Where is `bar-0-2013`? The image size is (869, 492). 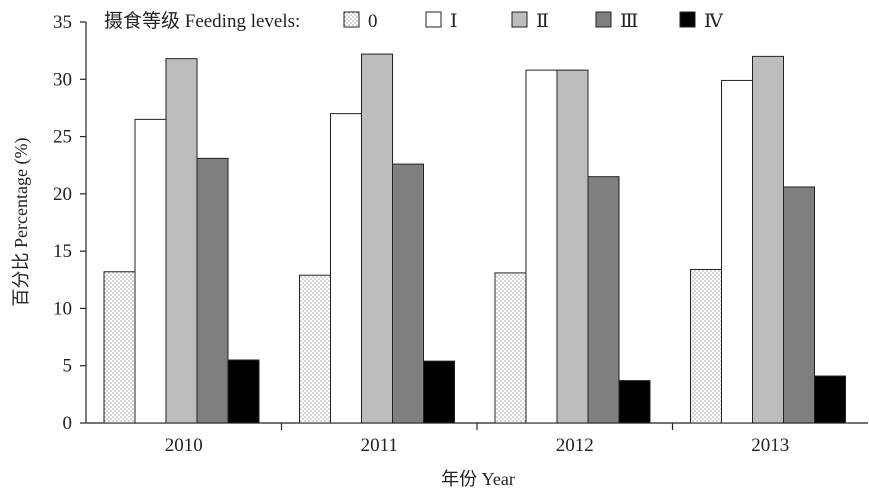 bar-0-2013 is located at coordinates (706, 346).